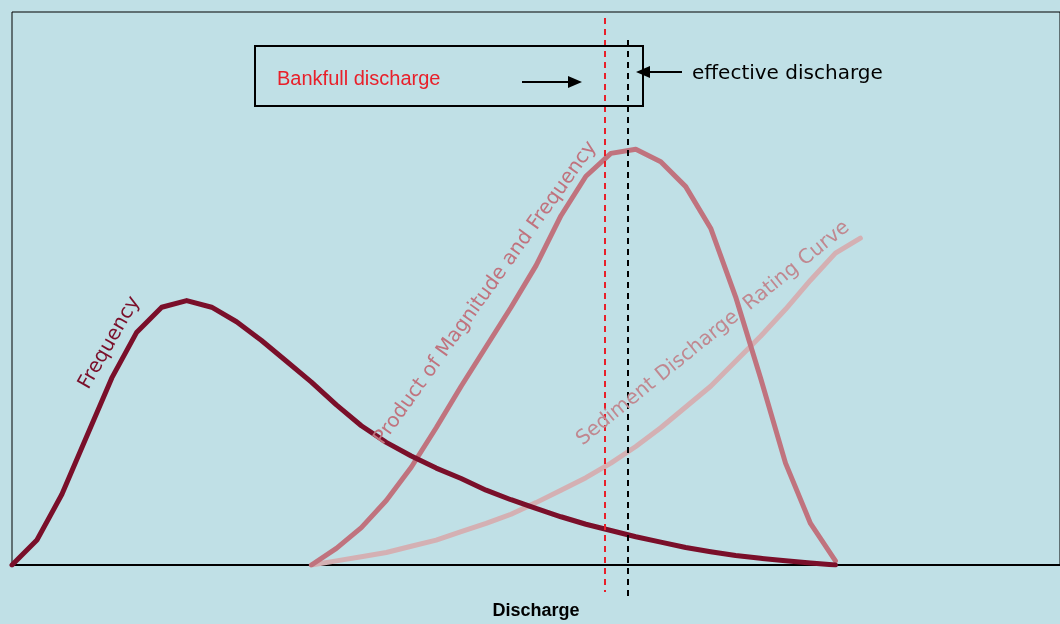  What do you see at coordinates (359, 78) in the screenshot?
I see `text: Bankfull discharge` at bounding box center [359, 78].